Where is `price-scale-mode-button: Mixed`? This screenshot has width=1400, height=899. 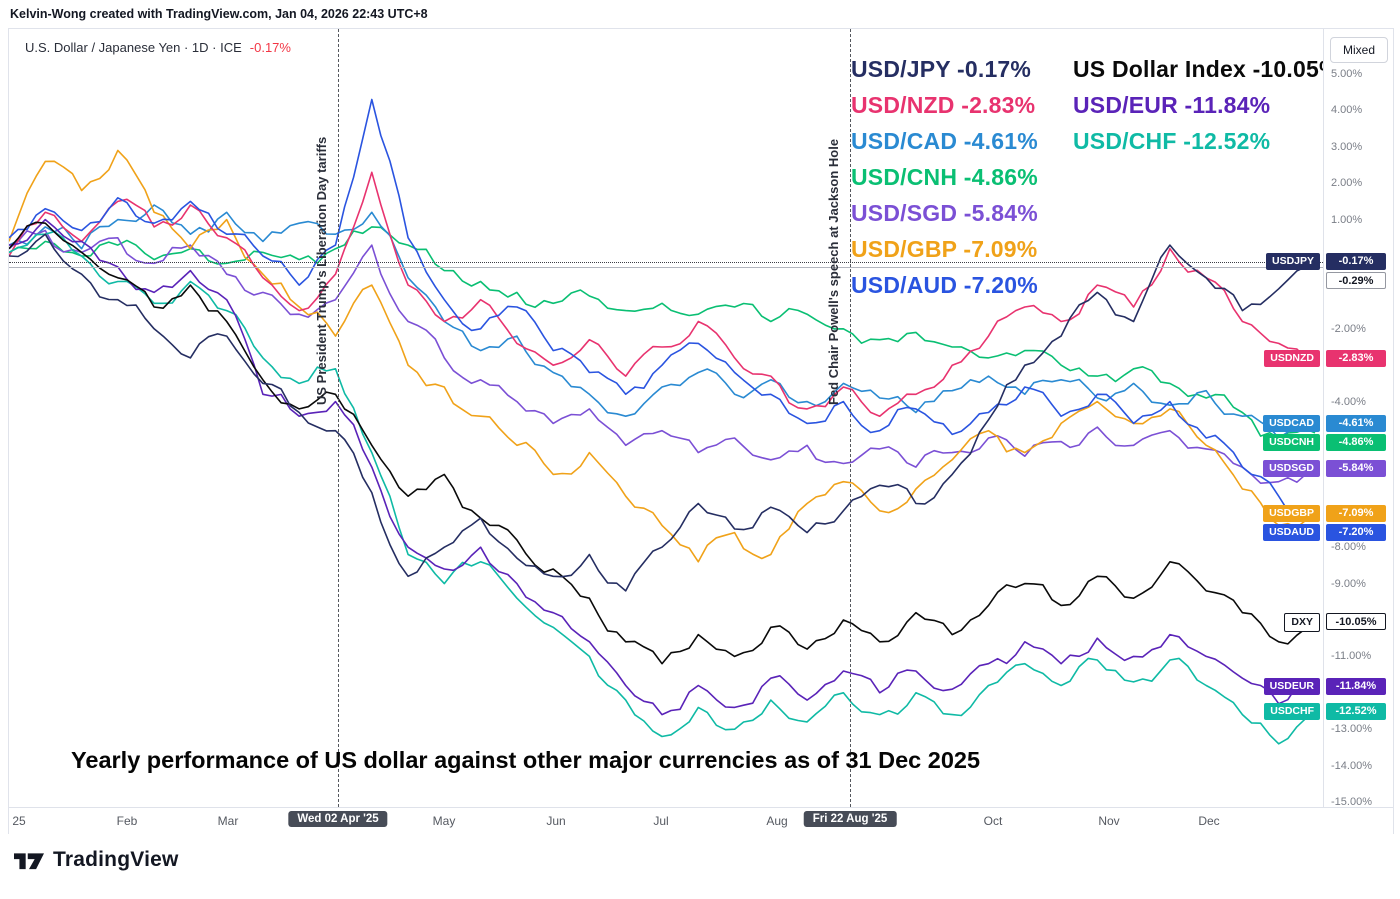
price-scale-mode-button: Mixed is located at coordinates (1359, 50).